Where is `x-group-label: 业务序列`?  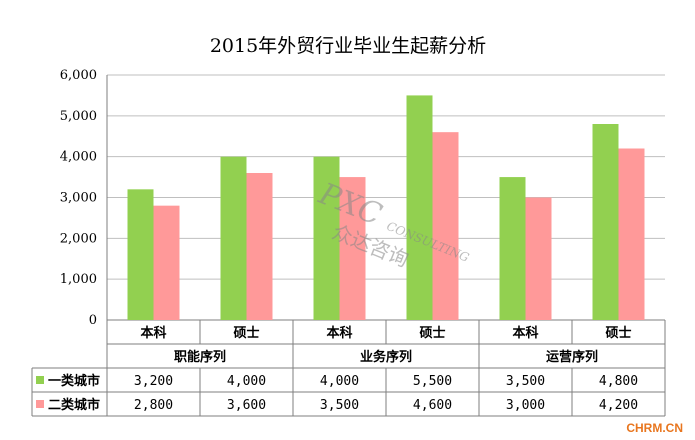 x-group-label: 业务序列 is located at coordinates (386, 357).